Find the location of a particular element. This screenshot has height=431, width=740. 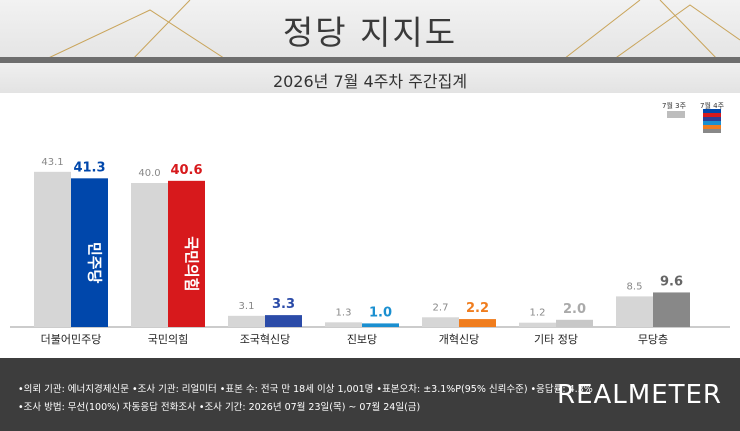

category-label: 무당층 is located at coordinates (653, 339).